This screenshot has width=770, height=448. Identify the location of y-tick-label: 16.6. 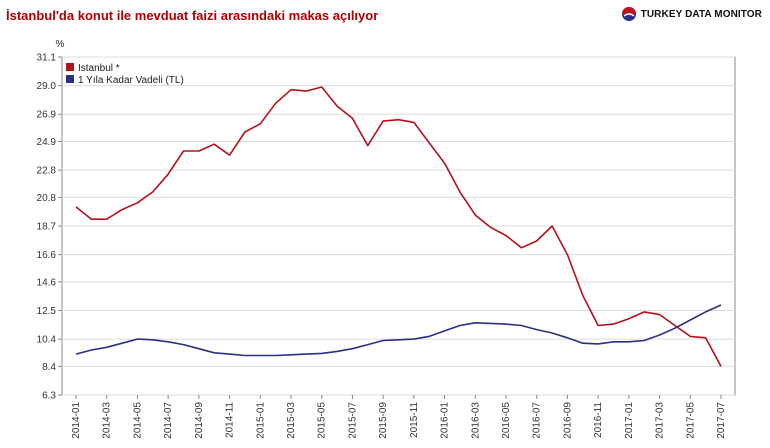
(47, 255).